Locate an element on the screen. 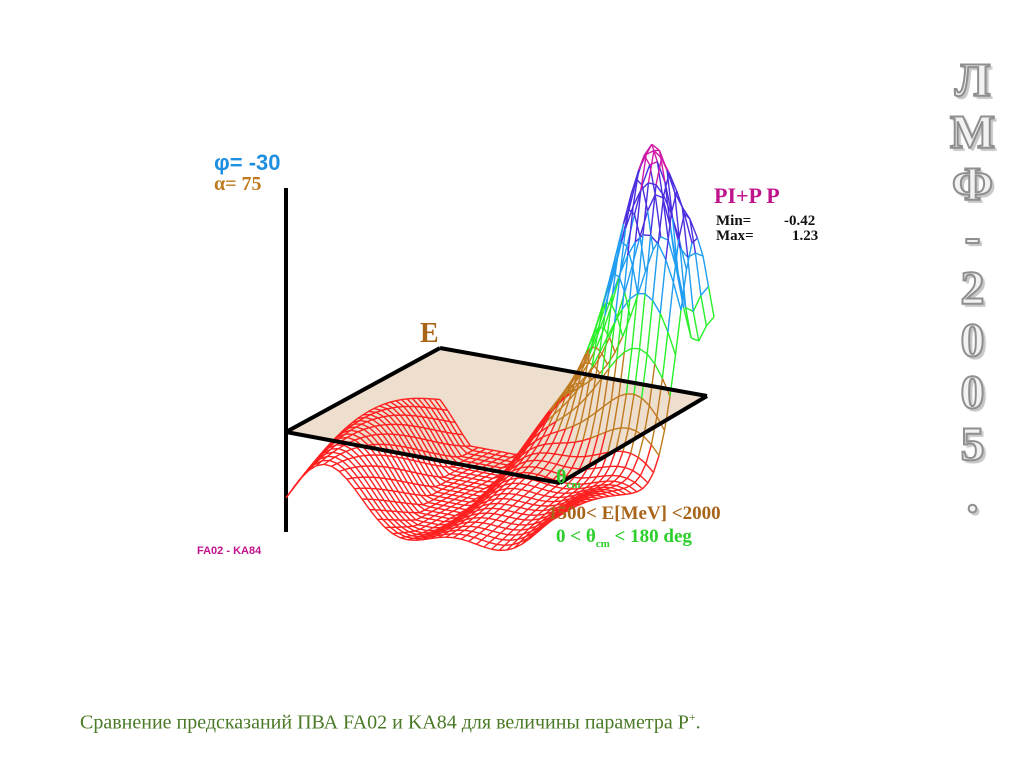 This screenshot has height=768, width=1024. max-label: Max= is located at coordinates (735, 236).